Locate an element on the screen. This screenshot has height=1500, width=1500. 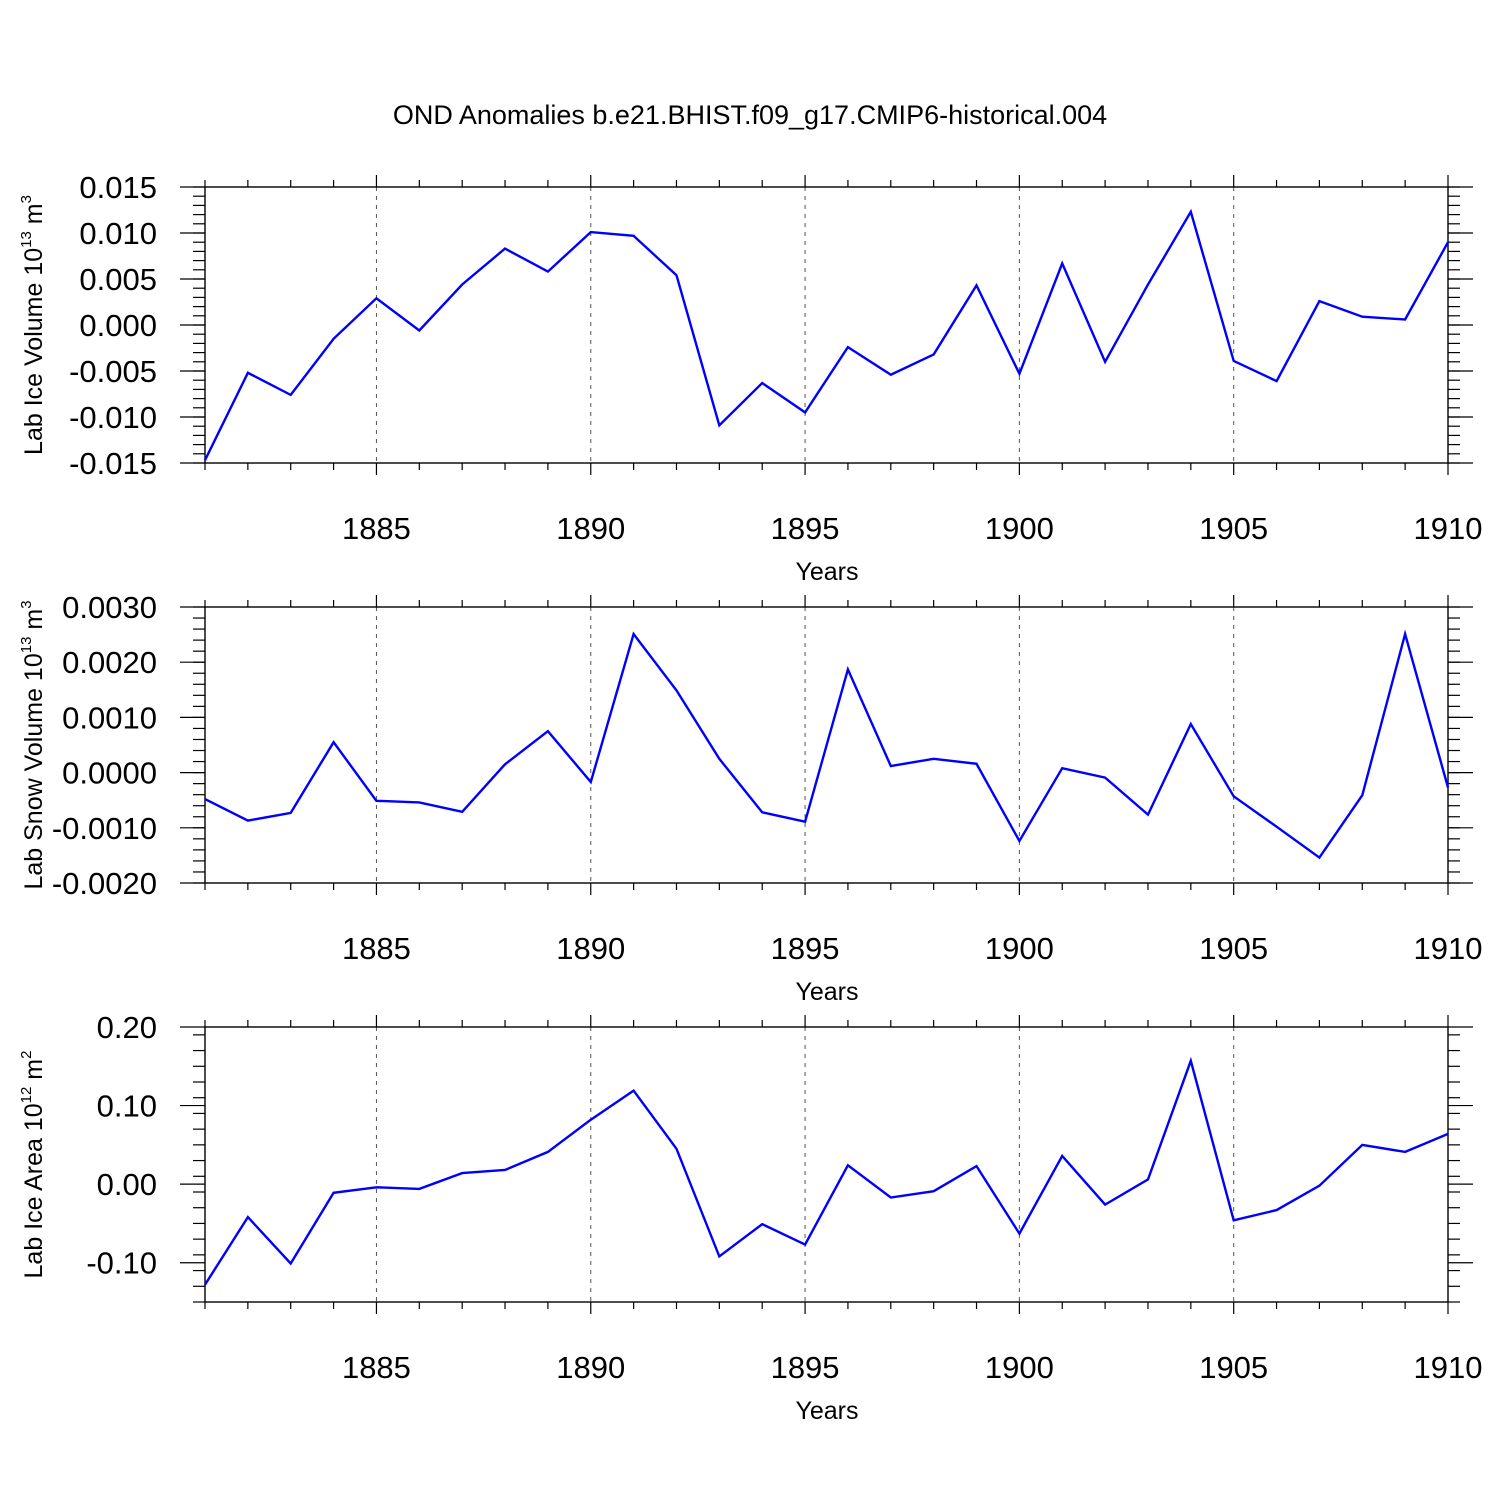
y-tick-label: 0.015 is located at coordinates (118, 187).